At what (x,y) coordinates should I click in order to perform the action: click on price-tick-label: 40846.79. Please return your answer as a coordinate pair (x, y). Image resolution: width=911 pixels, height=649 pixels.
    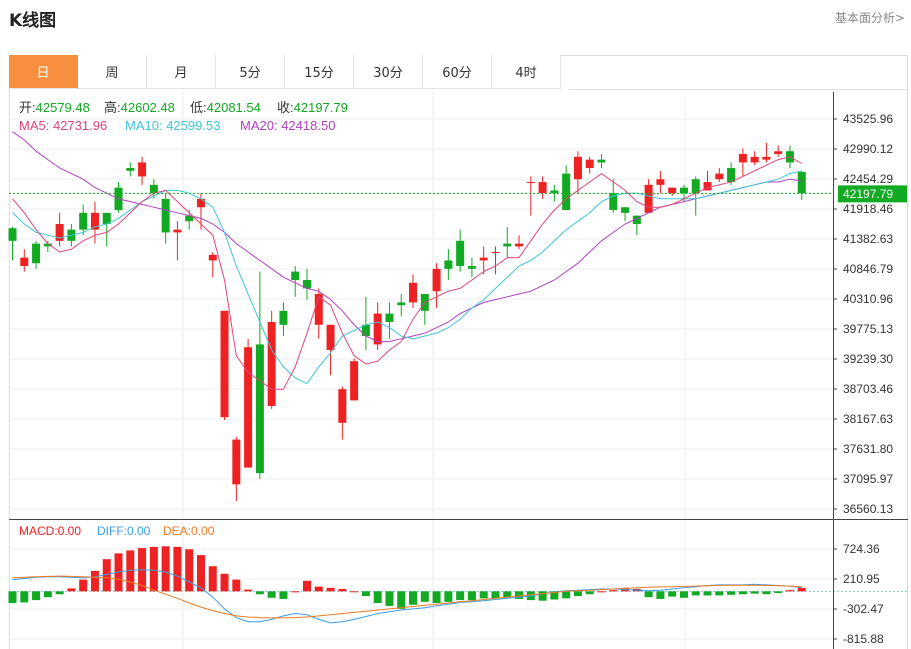
    Looking at the image, I should click on (868, 269).